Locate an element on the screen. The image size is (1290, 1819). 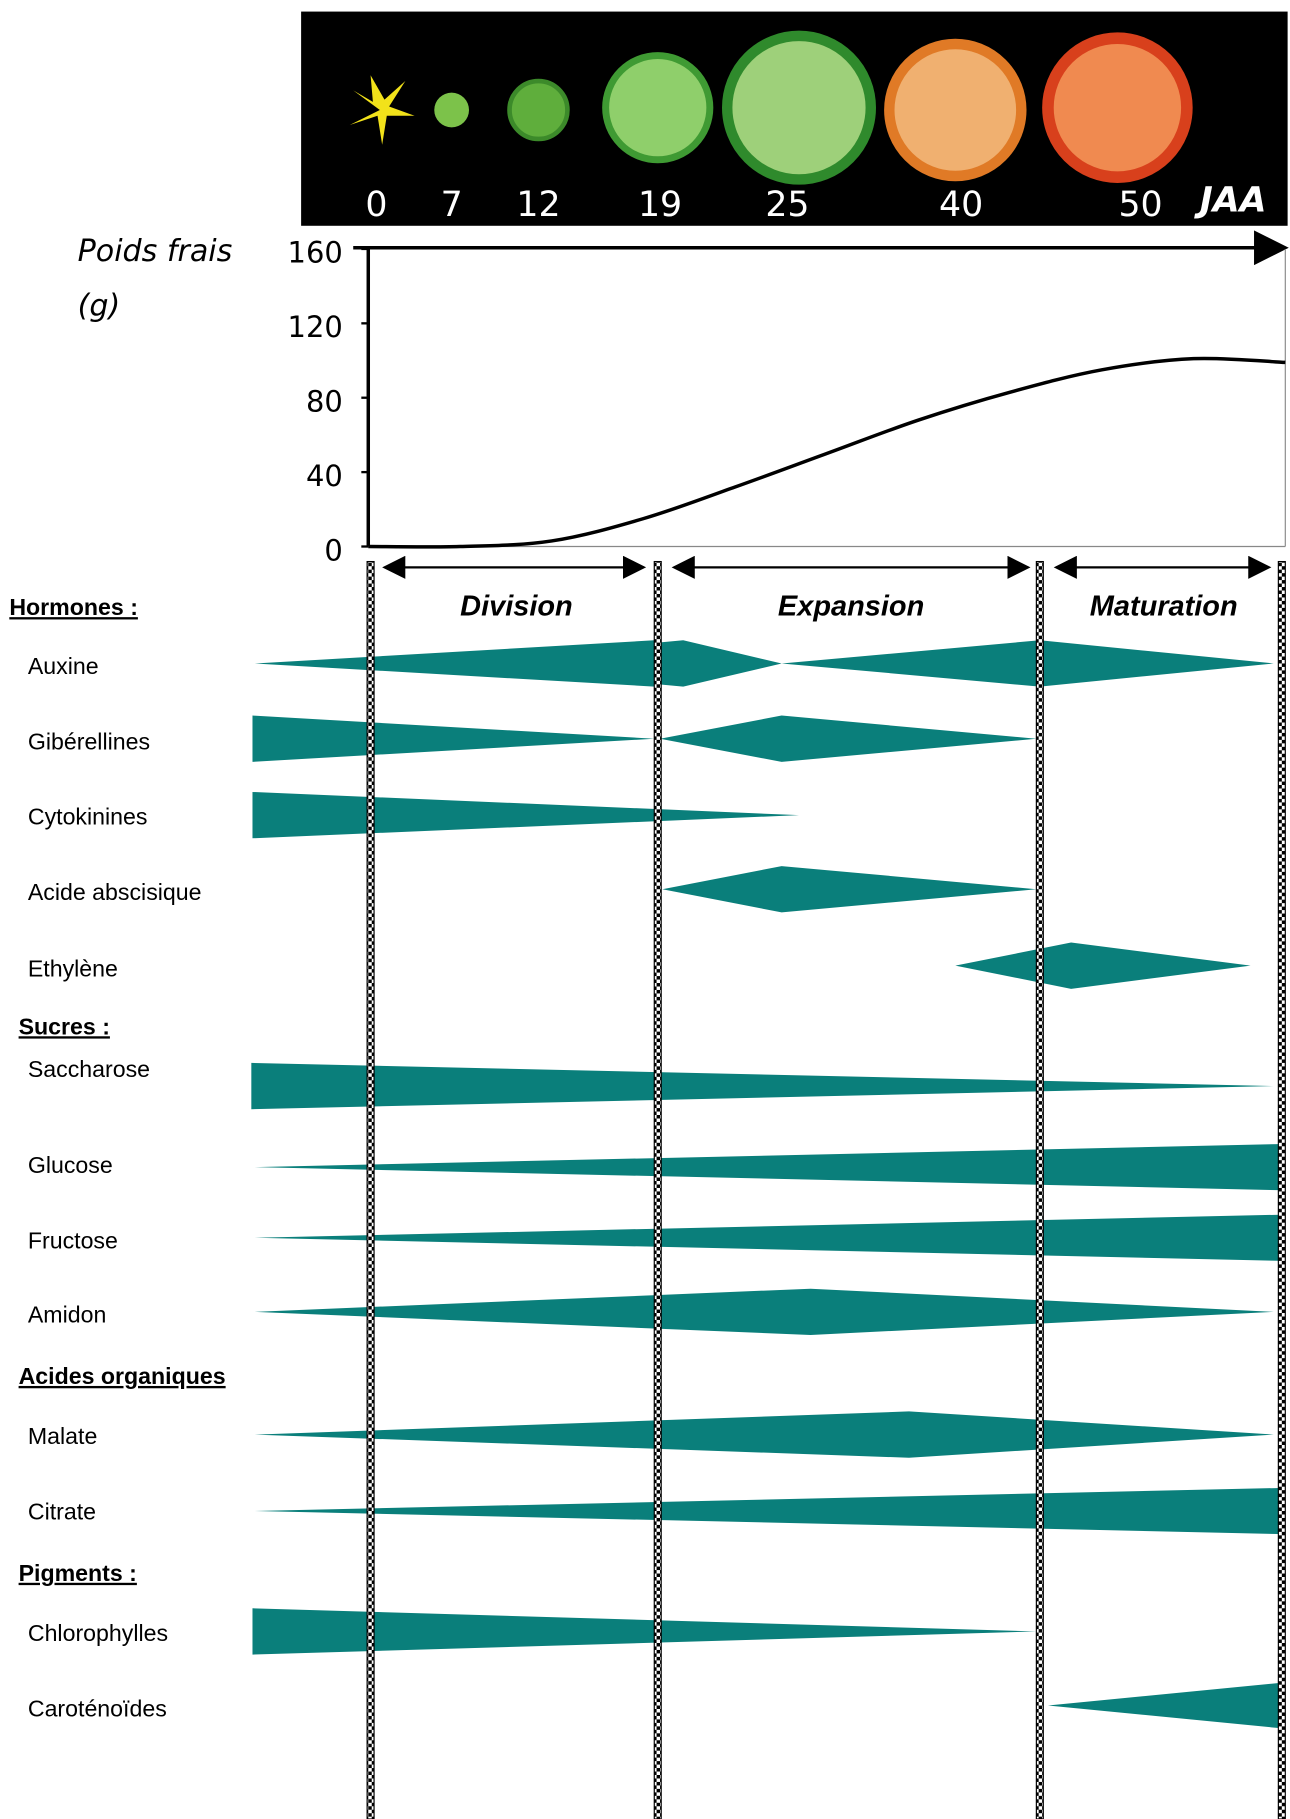
item-label: Amidon is located at coordinates (67, 1315).